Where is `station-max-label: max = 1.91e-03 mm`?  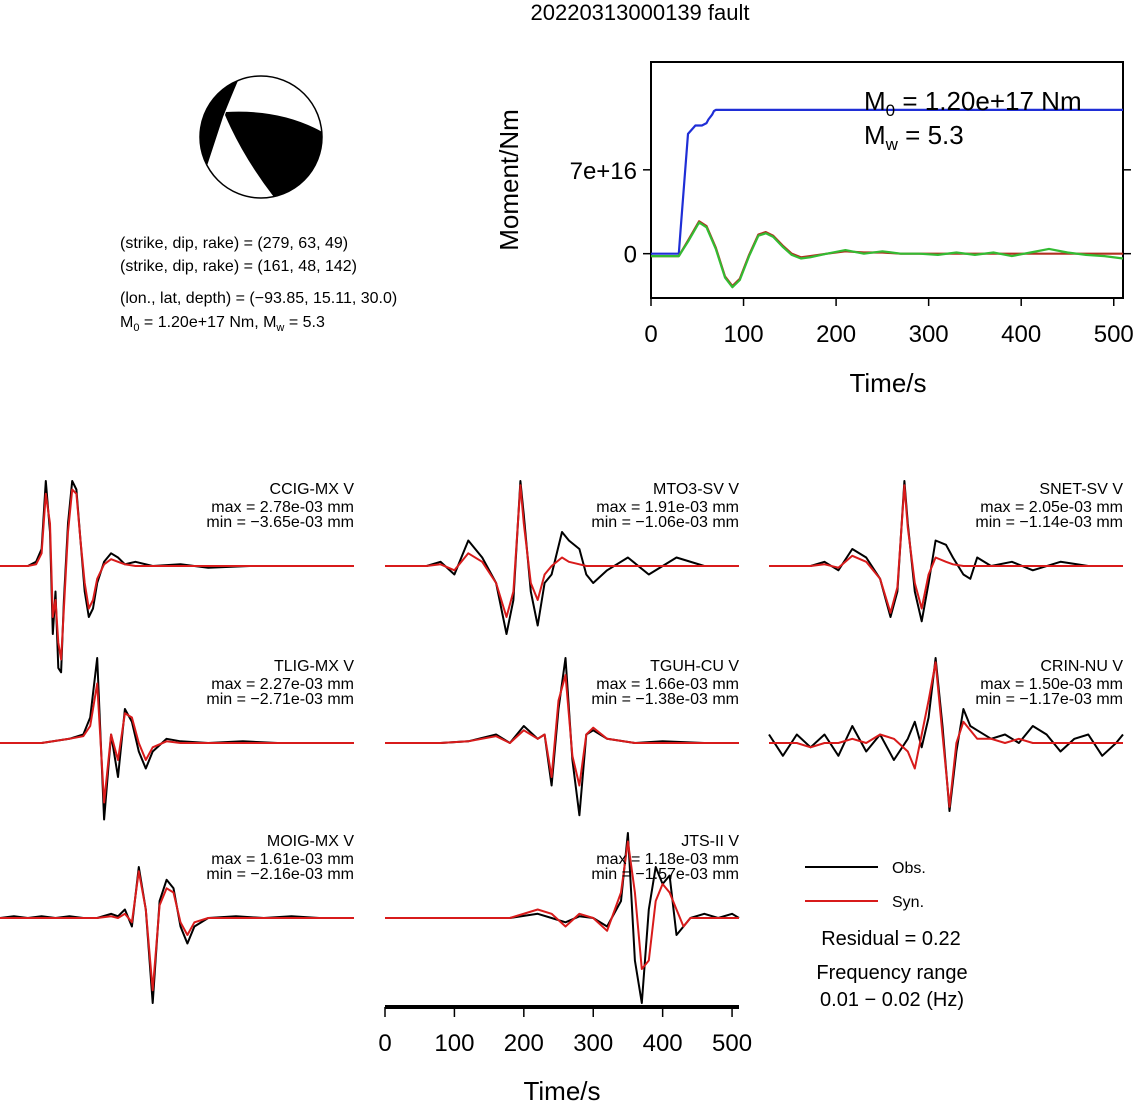 station-max-label: max = 1.91e-03 mm is located at coordinates (667, 507).